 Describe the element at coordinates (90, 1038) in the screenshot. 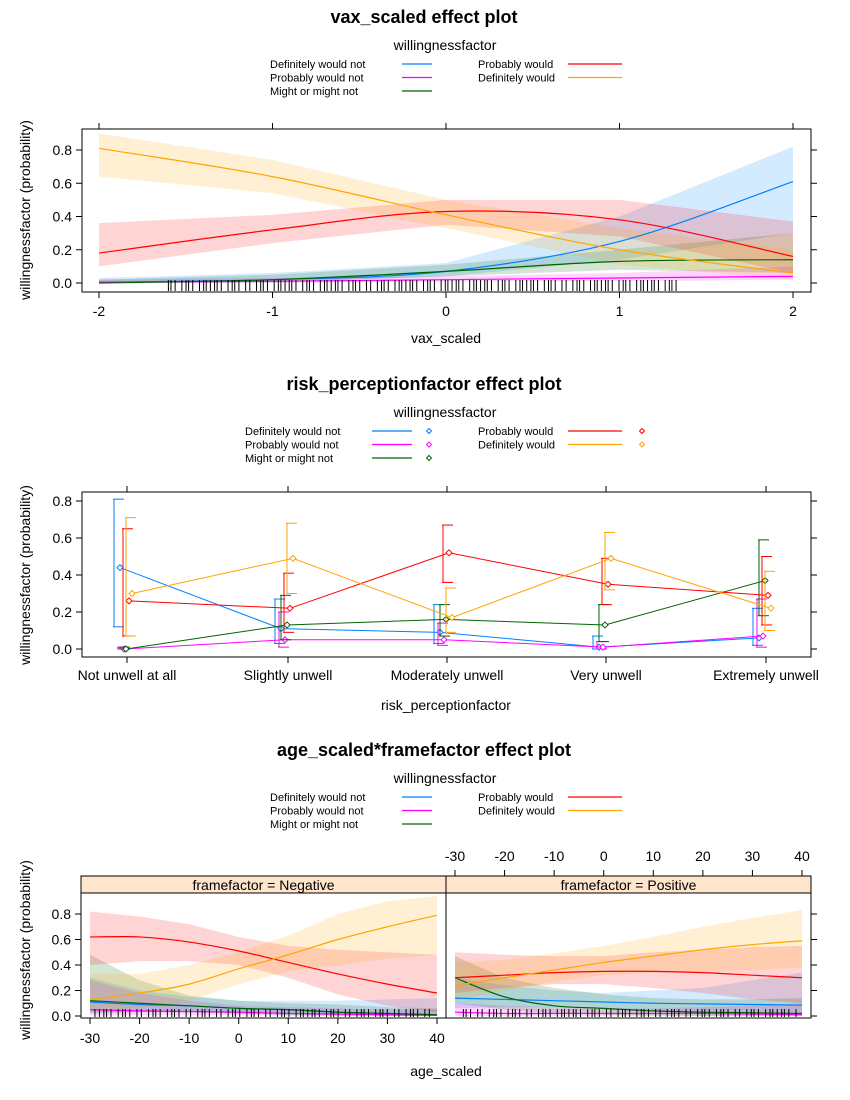

I see `age-x-tick-label: -30` at that location.